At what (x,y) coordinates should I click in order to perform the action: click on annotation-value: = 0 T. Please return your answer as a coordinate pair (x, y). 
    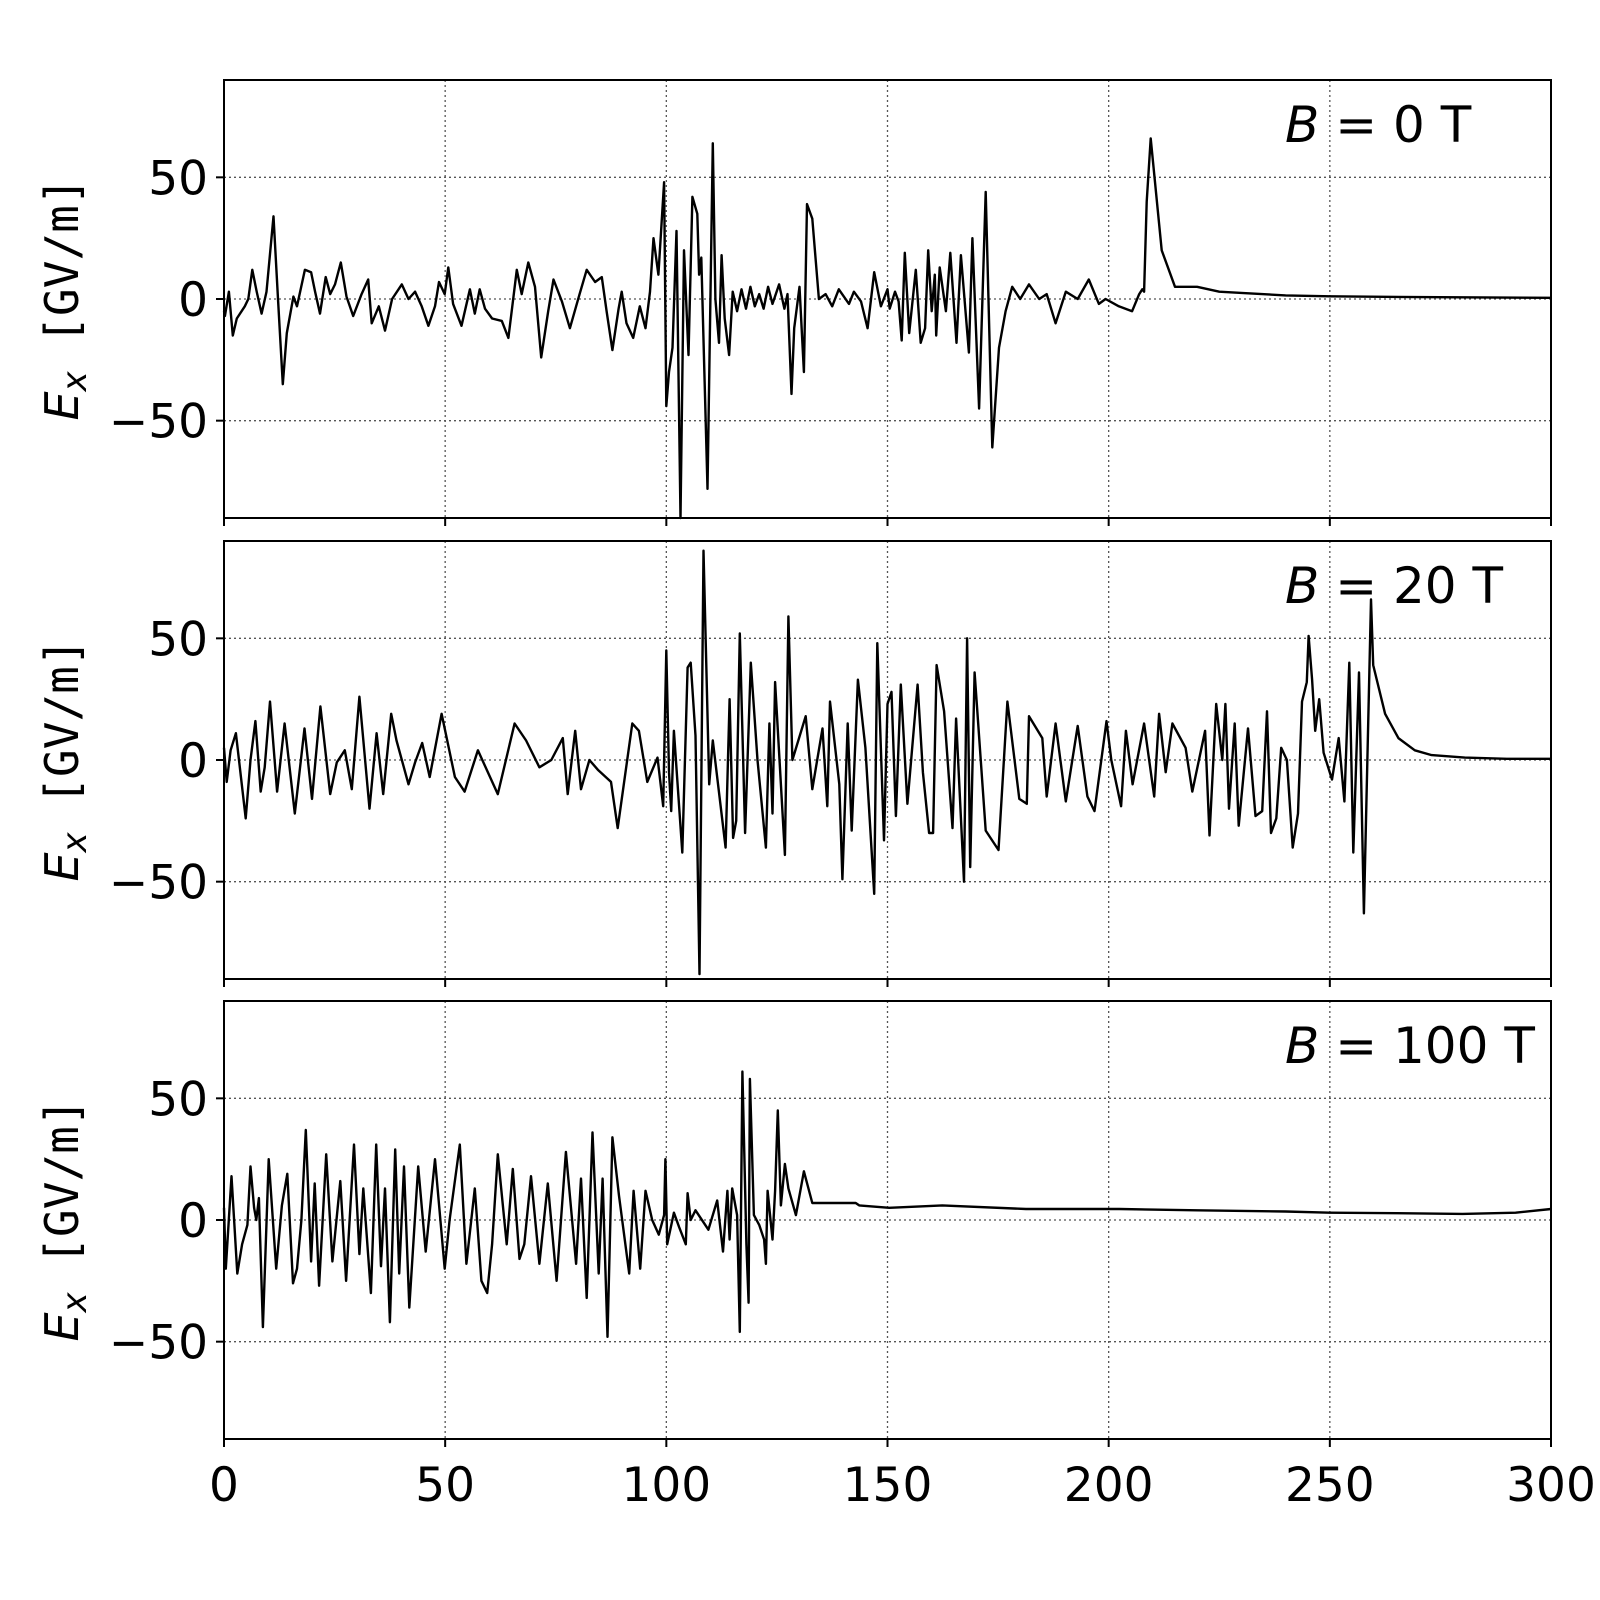
    Looking at the image, I should click on (1395, 125).